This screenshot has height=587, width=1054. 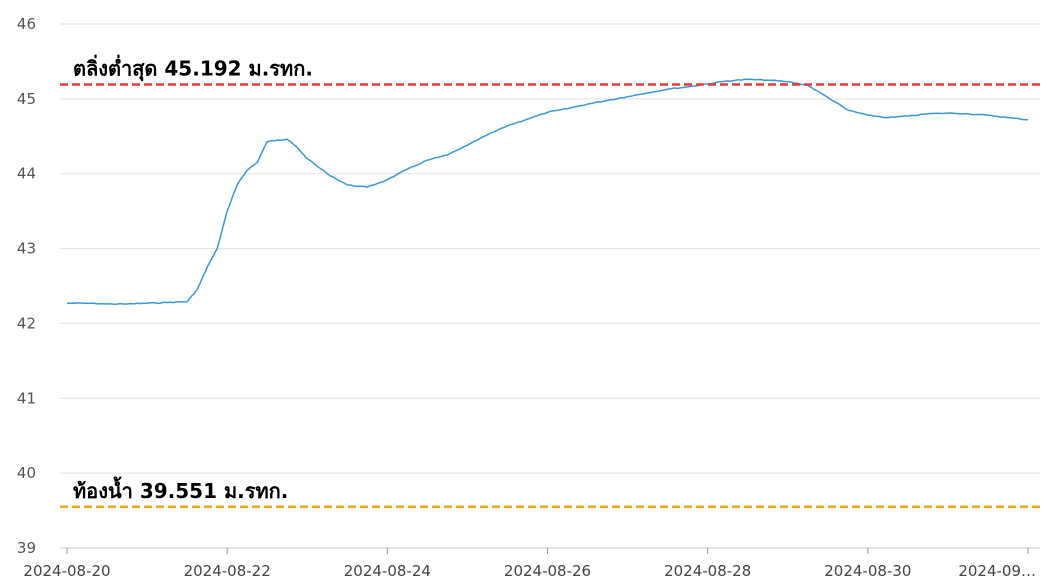 I want to click on y-tick-label: 43, so click(x=26, y=249).